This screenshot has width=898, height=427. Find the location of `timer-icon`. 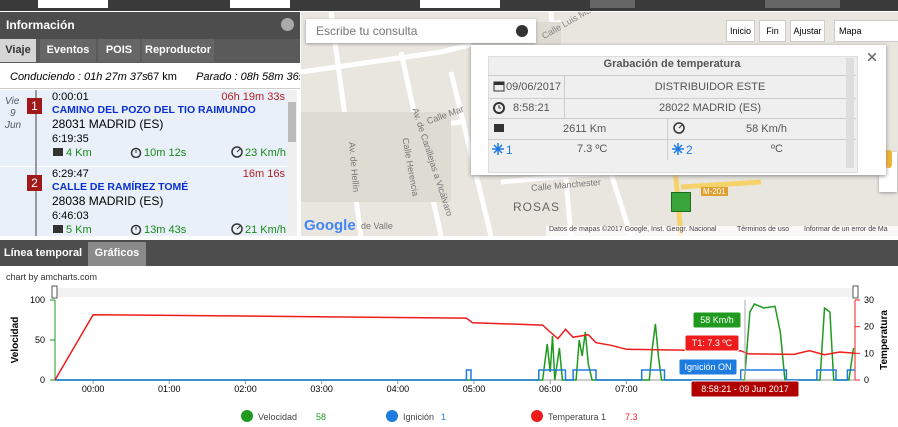

timer-icon is located at coordinates (136, 152).